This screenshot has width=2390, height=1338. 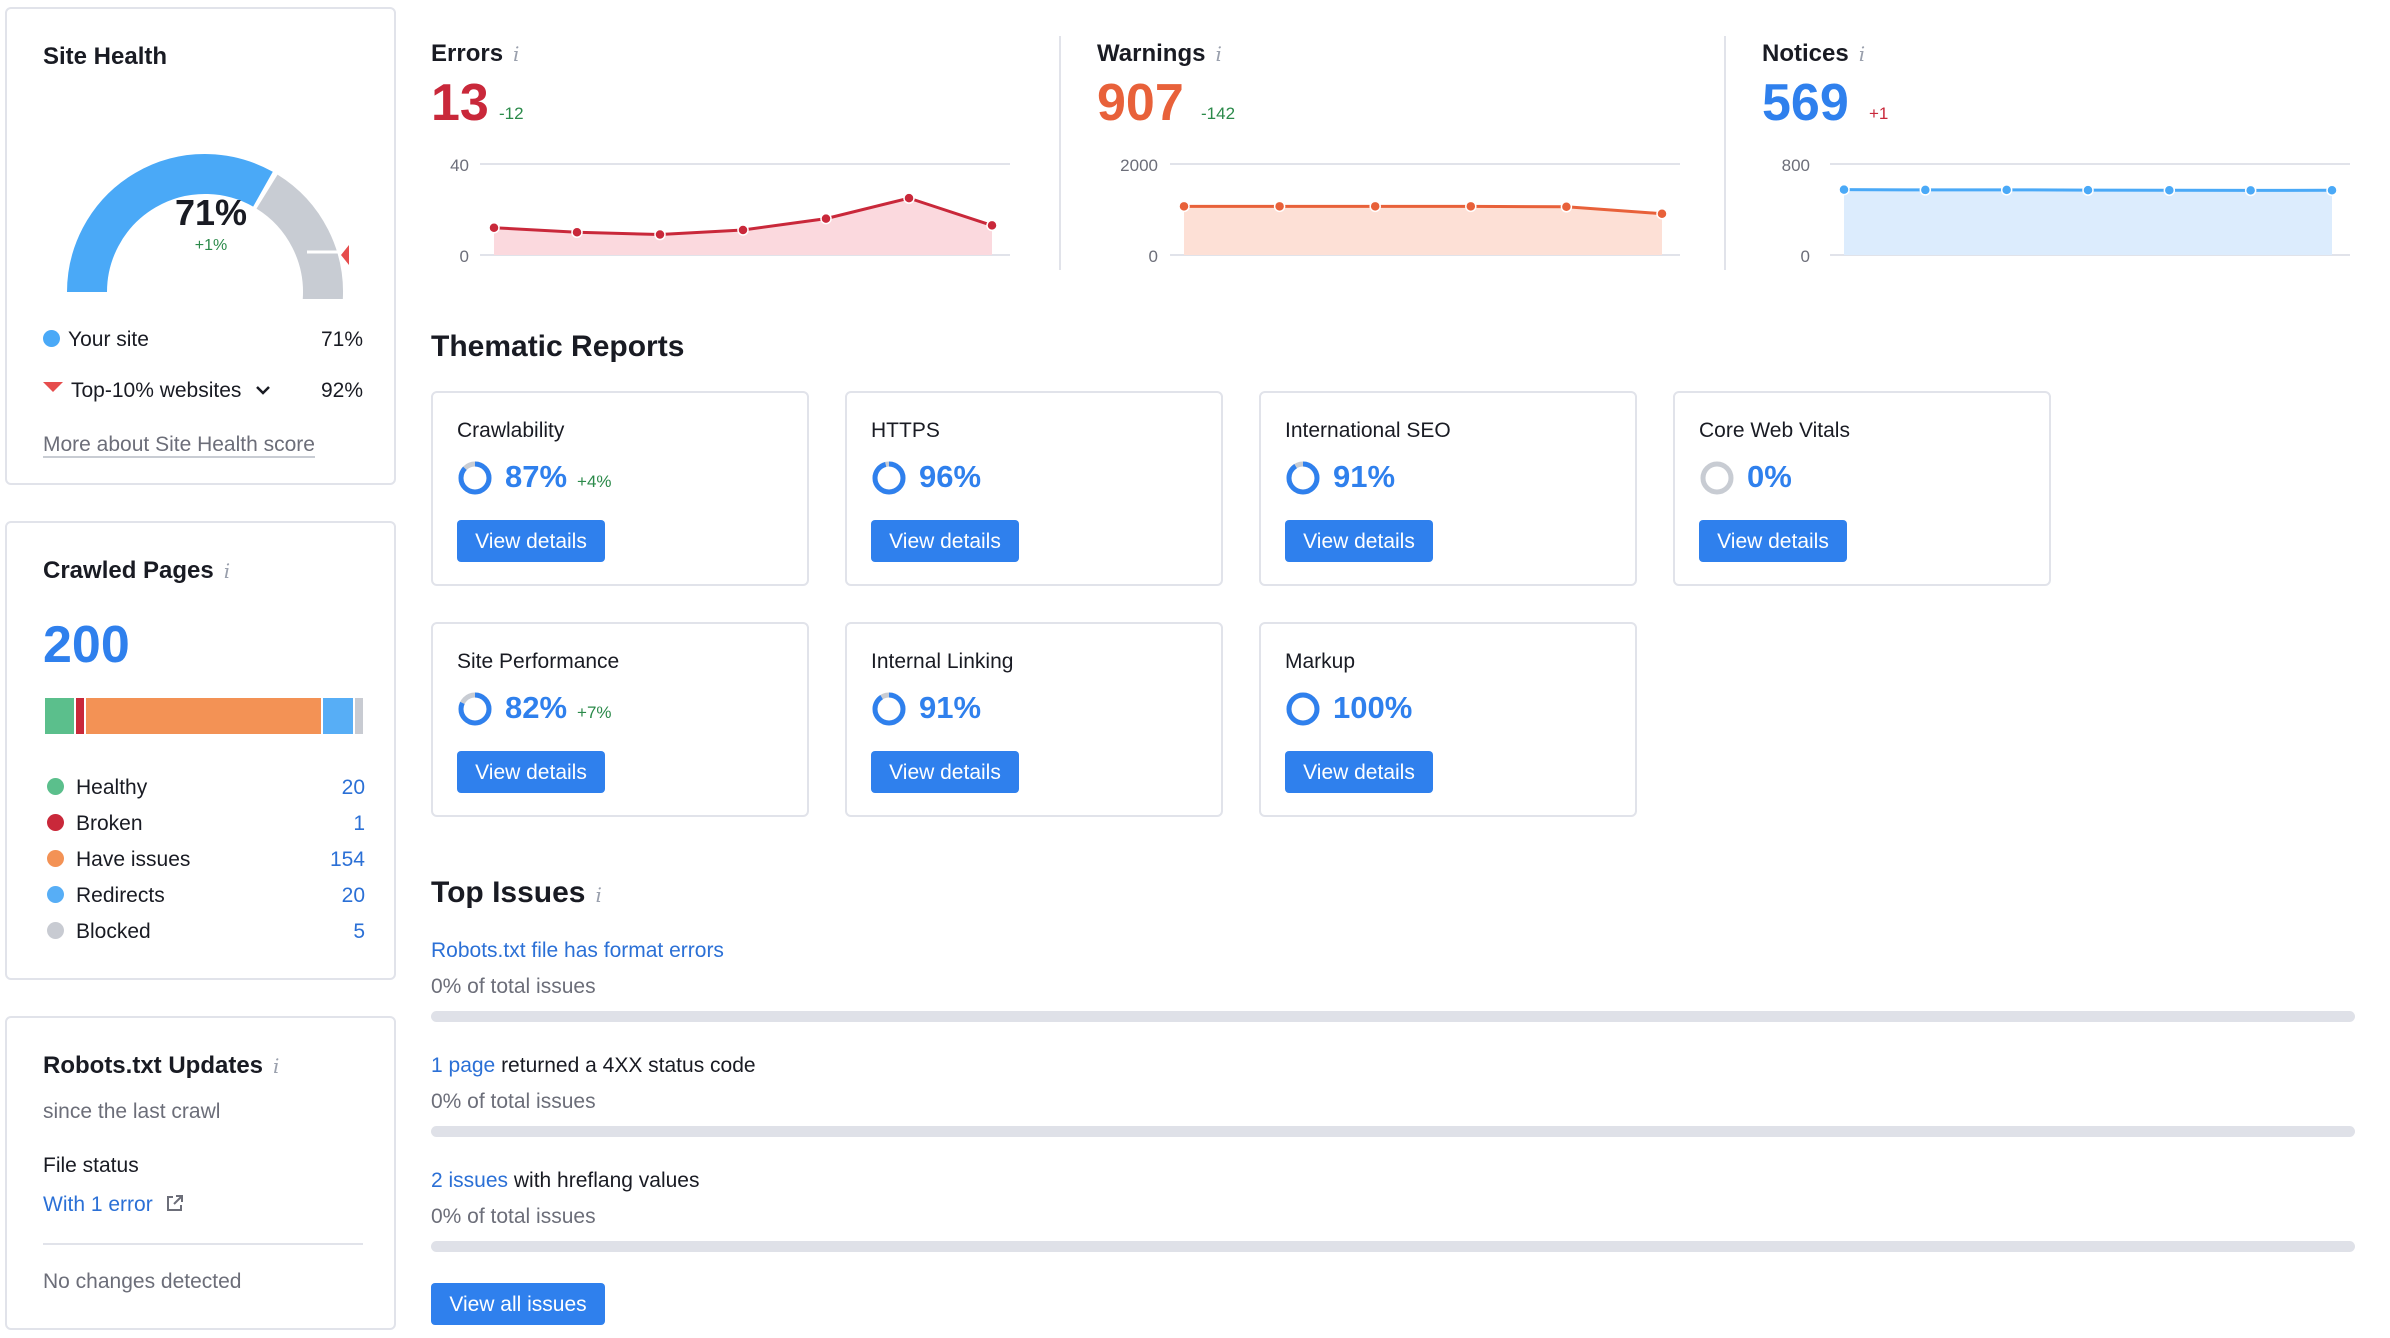 What do you see at coordinates (1774, 430) in the screenshot?
I see `thematic-card-name: Core Web Vitals` at bounding box center [1774, 430].